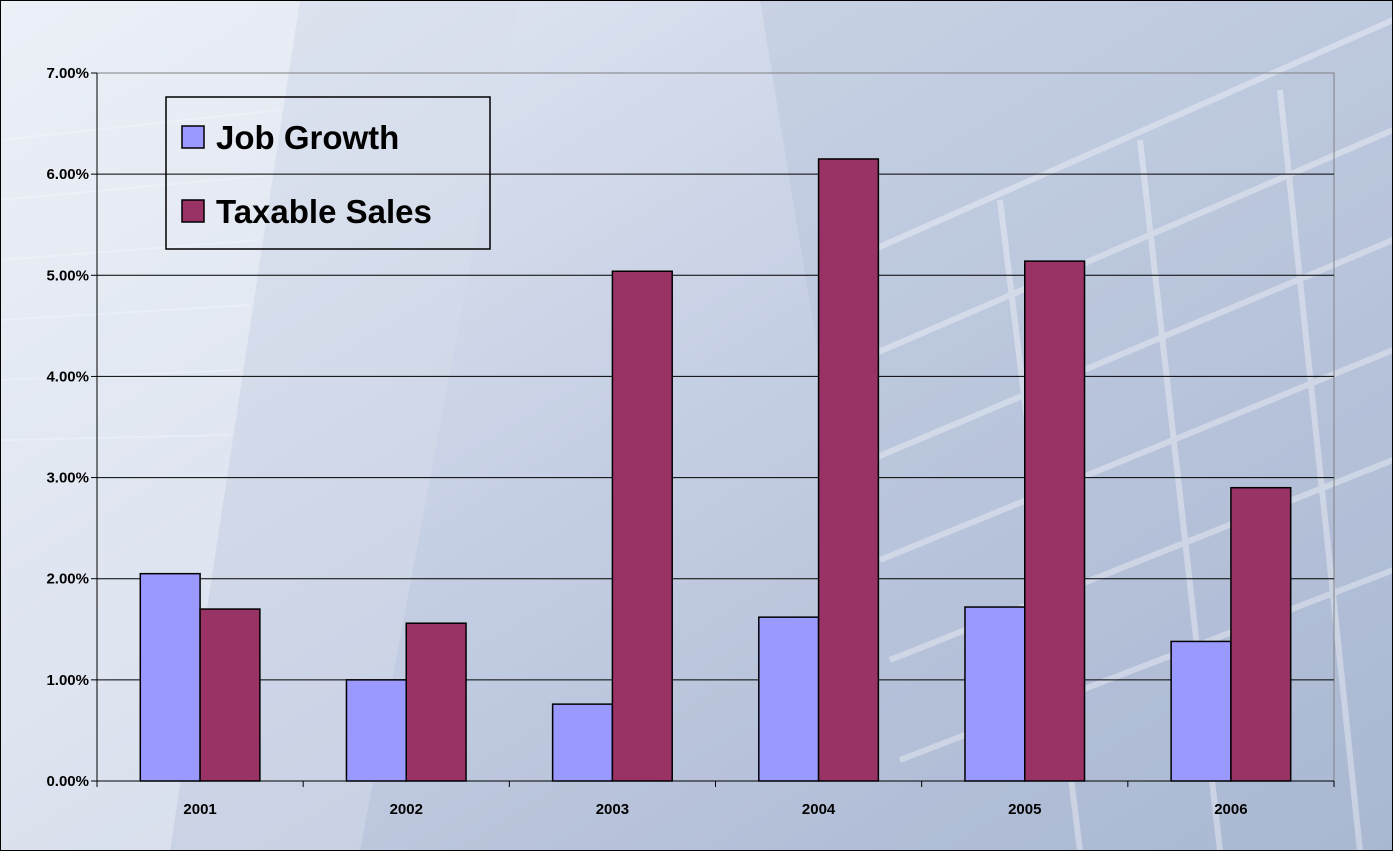 The height and width of the screenshot is (851, 1393). What do you see at coordinates (1055, 521) in the screenshot?
I see `bar-taxable-sales-2005` at bounding box center [1055, 521].